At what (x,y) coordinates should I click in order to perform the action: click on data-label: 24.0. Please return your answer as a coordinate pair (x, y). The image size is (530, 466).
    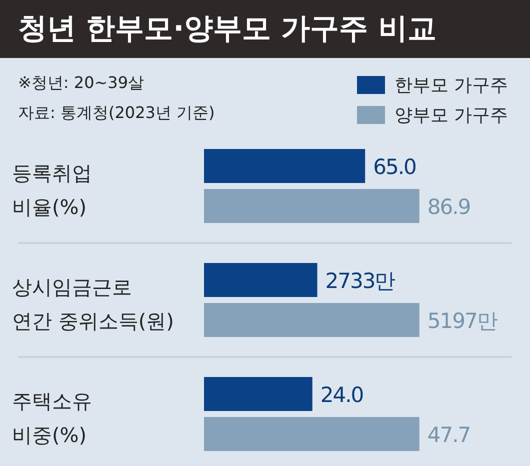
    Looking at the image, I should click on (342, 395).